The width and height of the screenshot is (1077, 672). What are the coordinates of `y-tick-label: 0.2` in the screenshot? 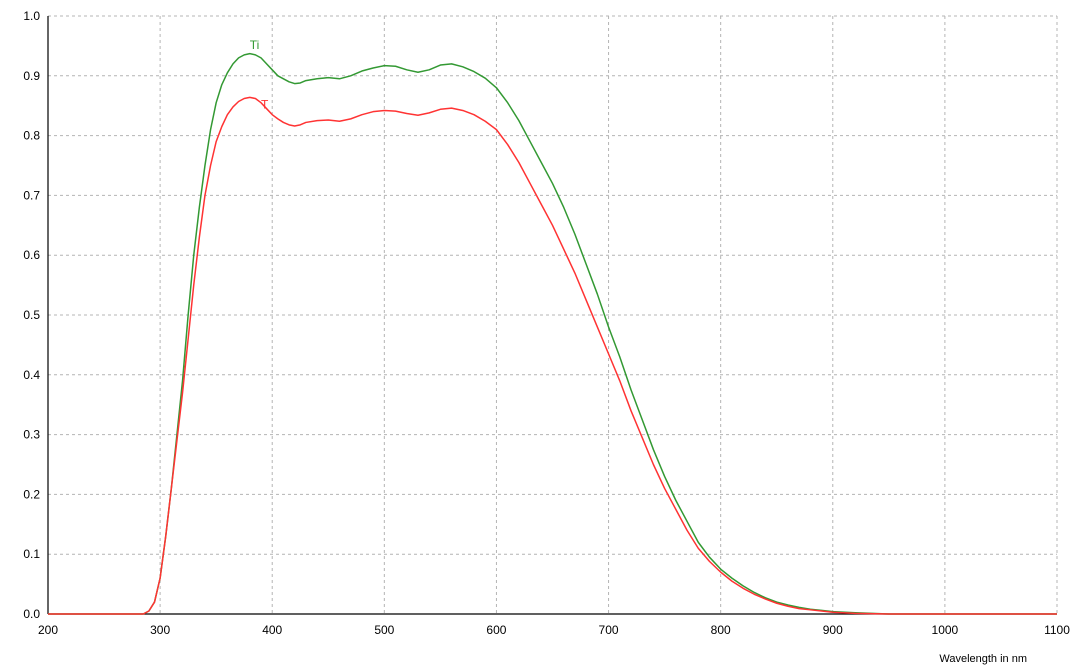 It's located at (31, 494).